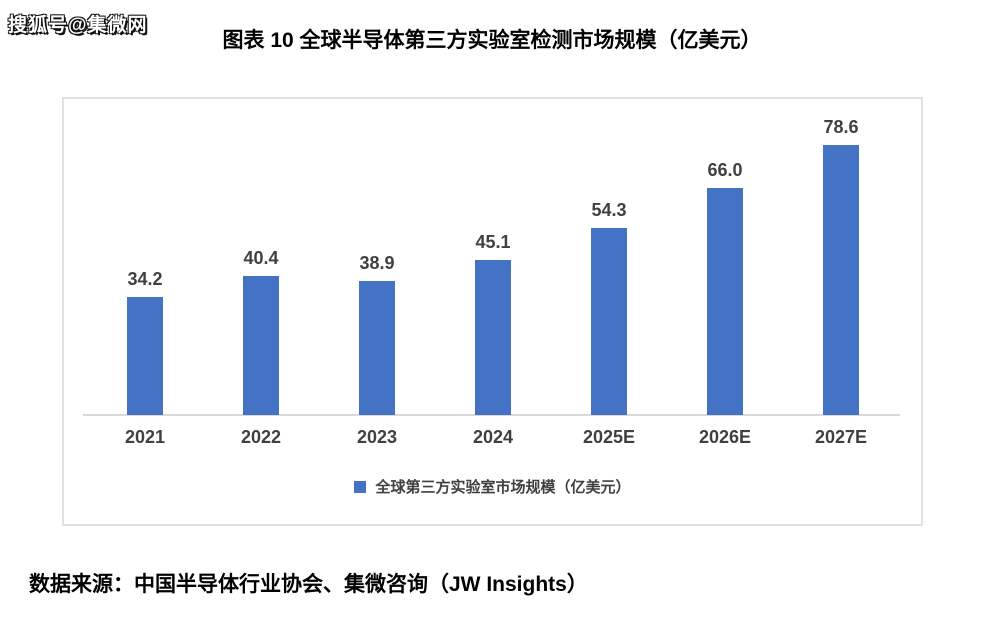  What do you see at coordinates (145, 279) in the screenshot?
I see `bar-value-label: 34.2` at bounding box center [145, 279].